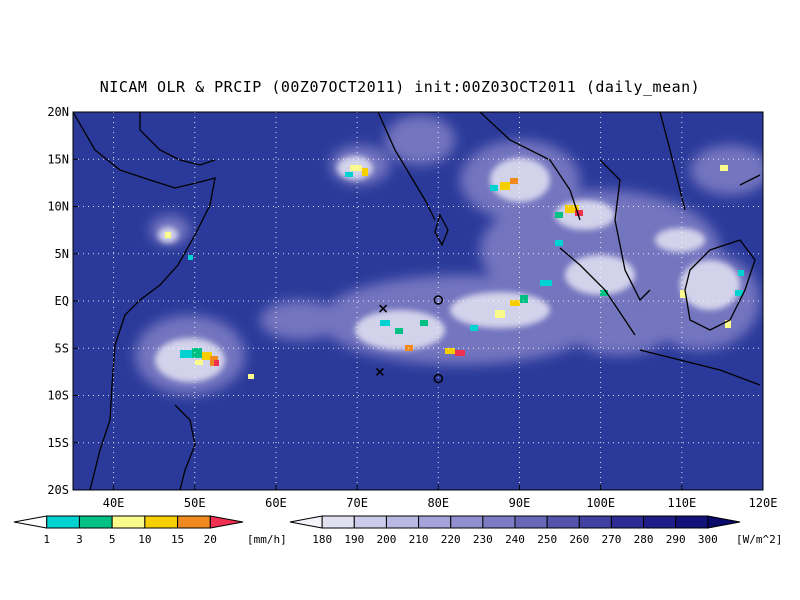 The width and height of the screenshot is (800, 600). Describe the element at coordinates (276, 503) in the screenshot. I see `lon-tick-label: 60E` at that location.